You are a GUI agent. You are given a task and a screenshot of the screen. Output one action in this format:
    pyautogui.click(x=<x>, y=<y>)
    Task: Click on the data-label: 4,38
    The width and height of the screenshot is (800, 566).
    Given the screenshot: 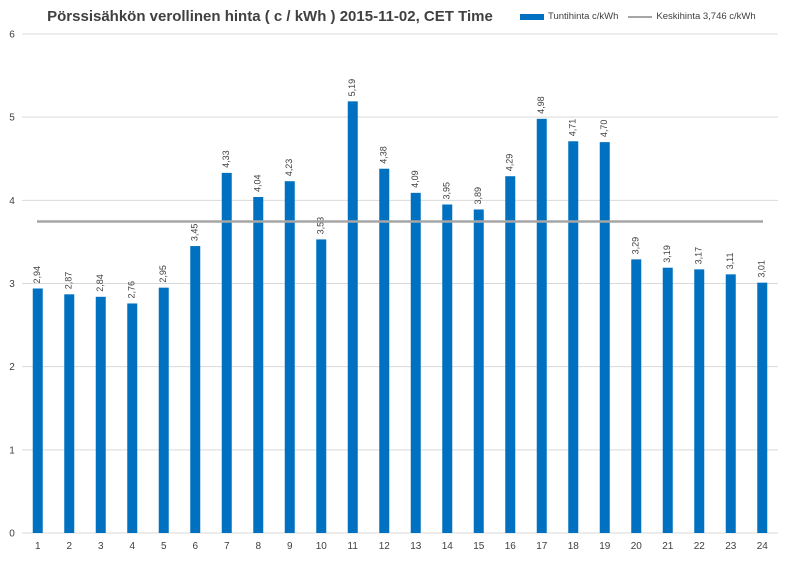 What is the action you would take?
    pyautogui.click(x=384, y=155)
    